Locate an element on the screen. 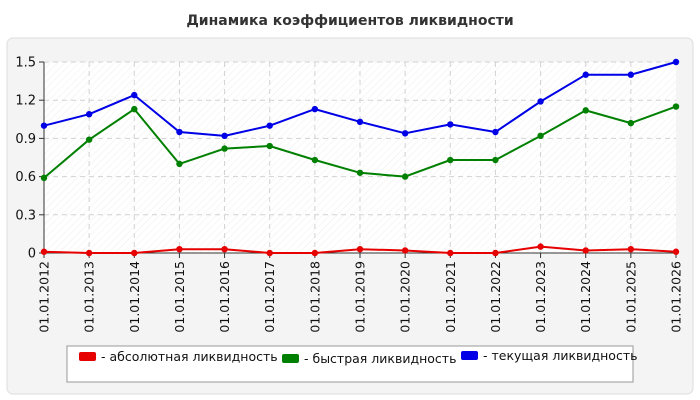 This screenshot has height=400, width=700. x-tick-label: 01.01.2016 is located at coordinates (224, 297).